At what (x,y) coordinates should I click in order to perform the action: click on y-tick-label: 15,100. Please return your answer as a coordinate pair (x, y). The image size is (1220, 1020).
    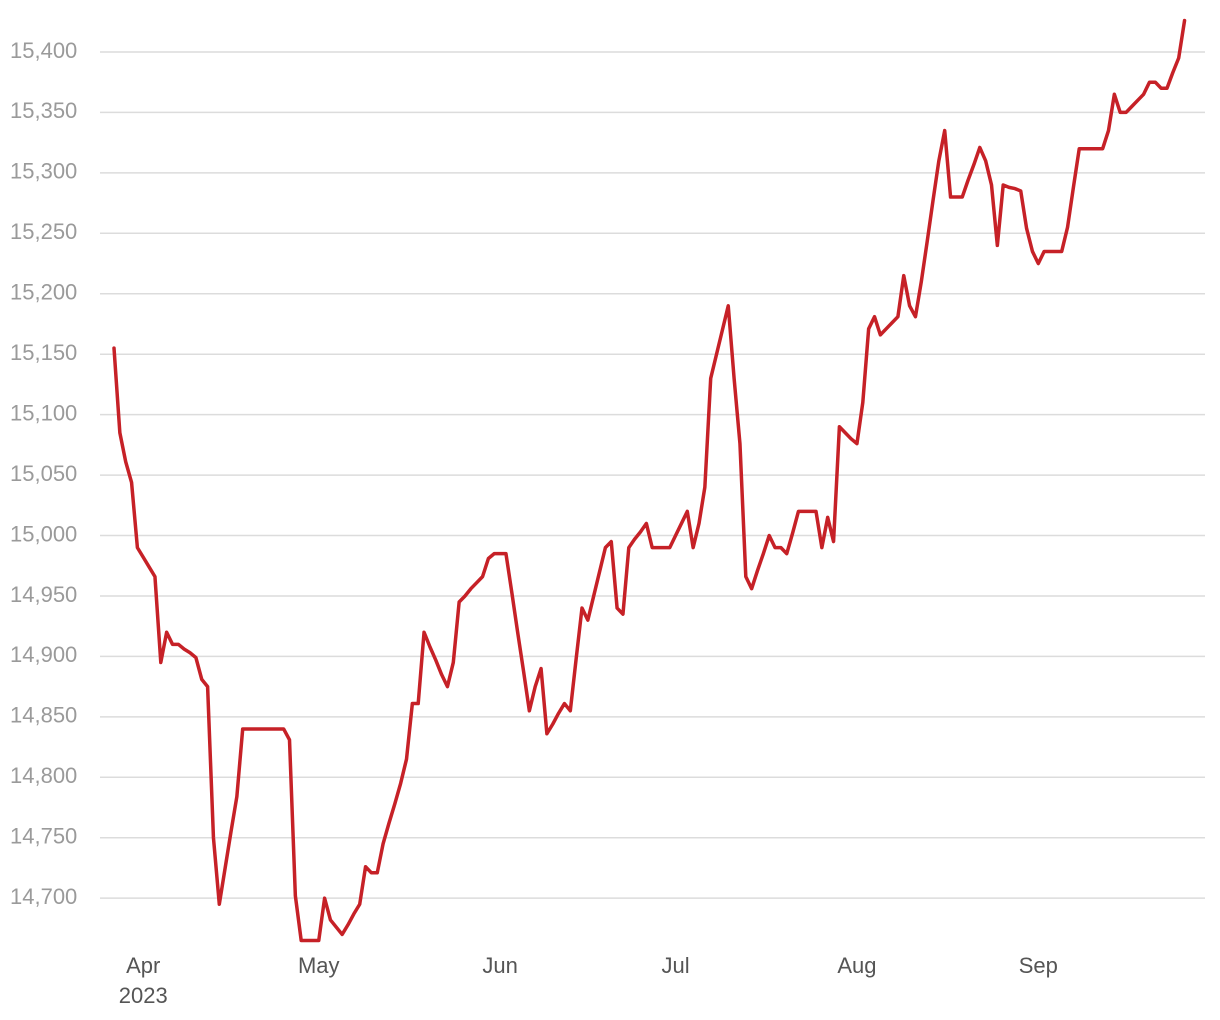
    Looking at the image, I should click on (43, 412).